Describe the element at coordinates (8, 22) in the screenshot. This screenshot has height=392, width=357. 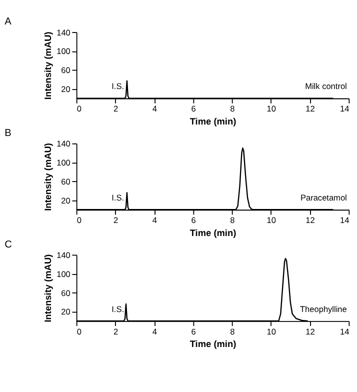
I see `chart-title: A` at that location.